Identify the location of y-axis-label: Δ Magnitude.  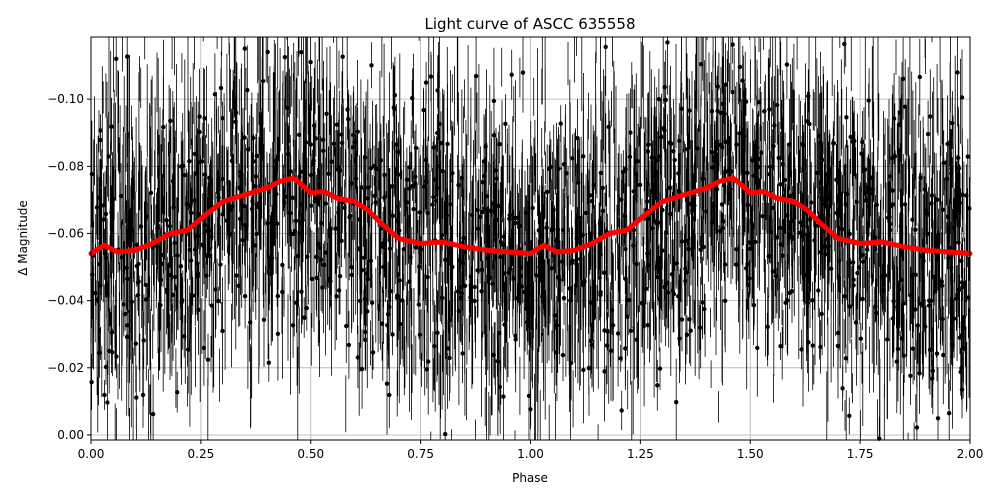
(23, 238).